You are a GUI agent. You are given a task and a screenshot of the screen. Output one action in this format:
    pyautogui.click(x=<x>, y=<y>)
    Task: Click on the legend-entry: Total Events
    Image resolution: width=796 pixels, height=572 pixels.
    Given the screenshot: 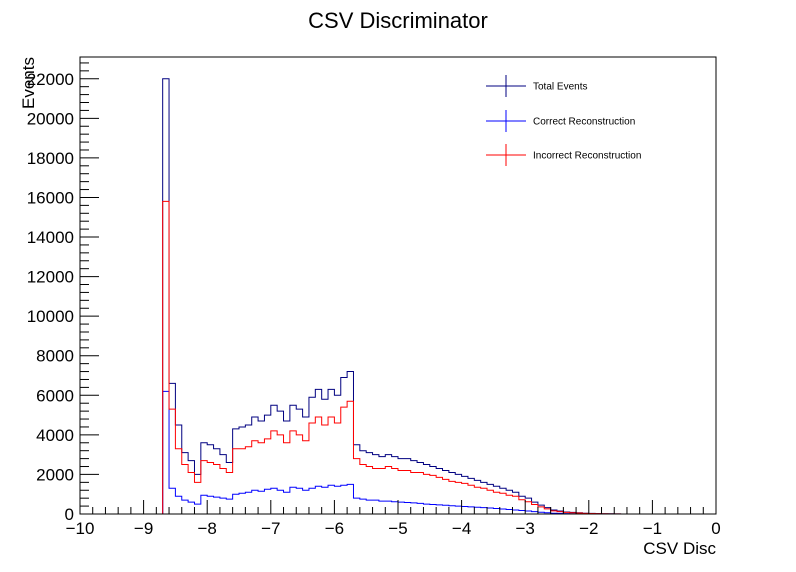 What is the action you would take?
    pyautogui.click(x=536, y=86)
    